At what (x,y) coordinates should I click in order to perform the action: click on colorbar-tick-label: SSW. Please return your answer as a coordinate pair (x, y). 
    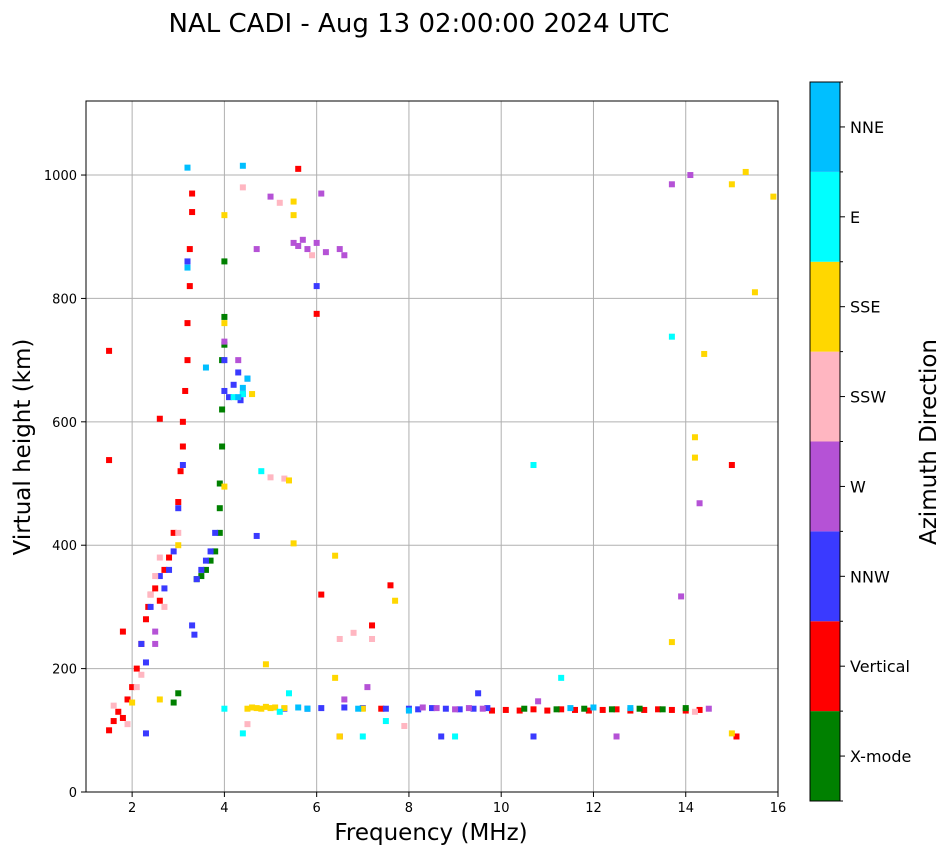
    Looking at the image, I should click on (868, 397).